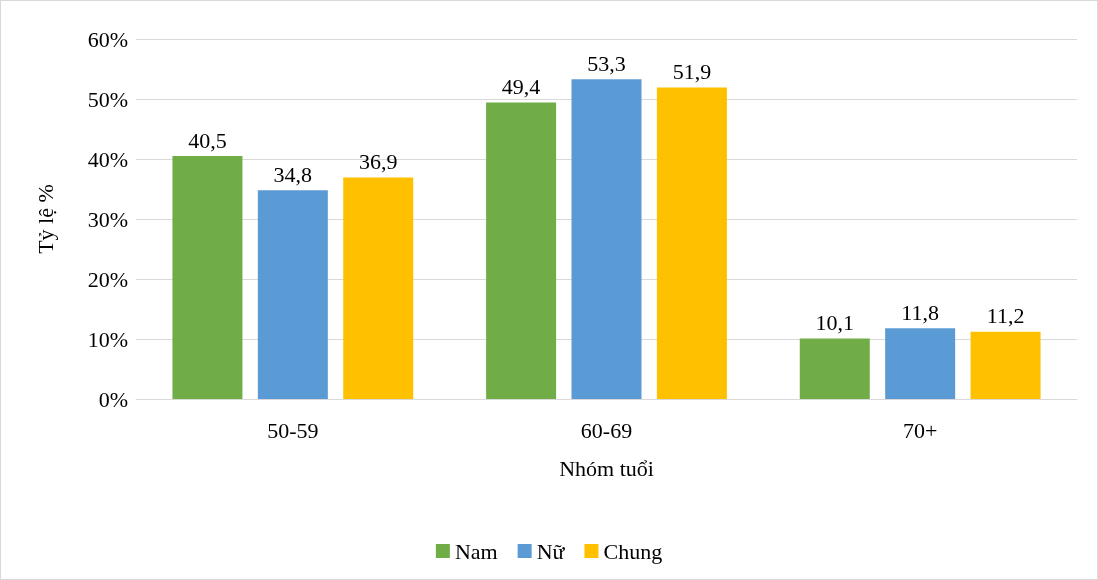 This screenshot has width=1098, height=580. Describe the element at coordinates (207, 140) in the screenshot. I see `data-label: 40,5` at that location.